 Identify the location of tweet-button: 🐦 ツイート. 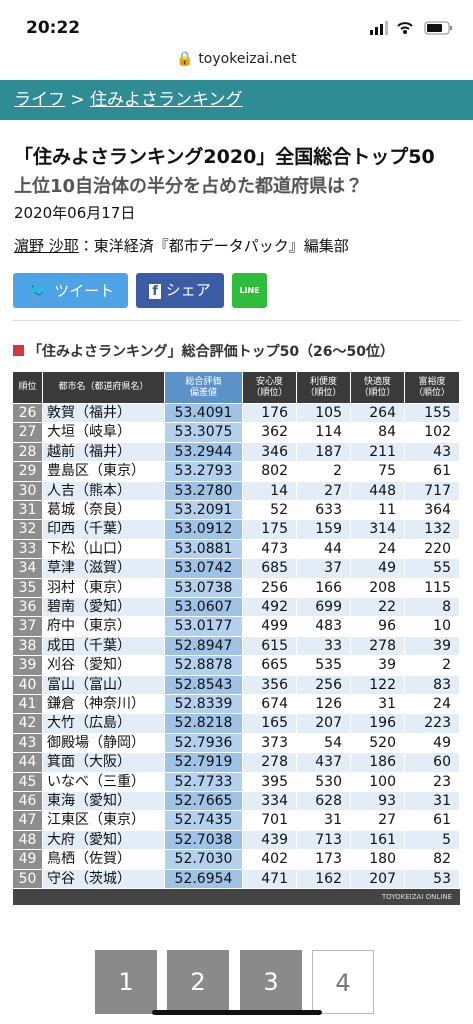
(70, 290).